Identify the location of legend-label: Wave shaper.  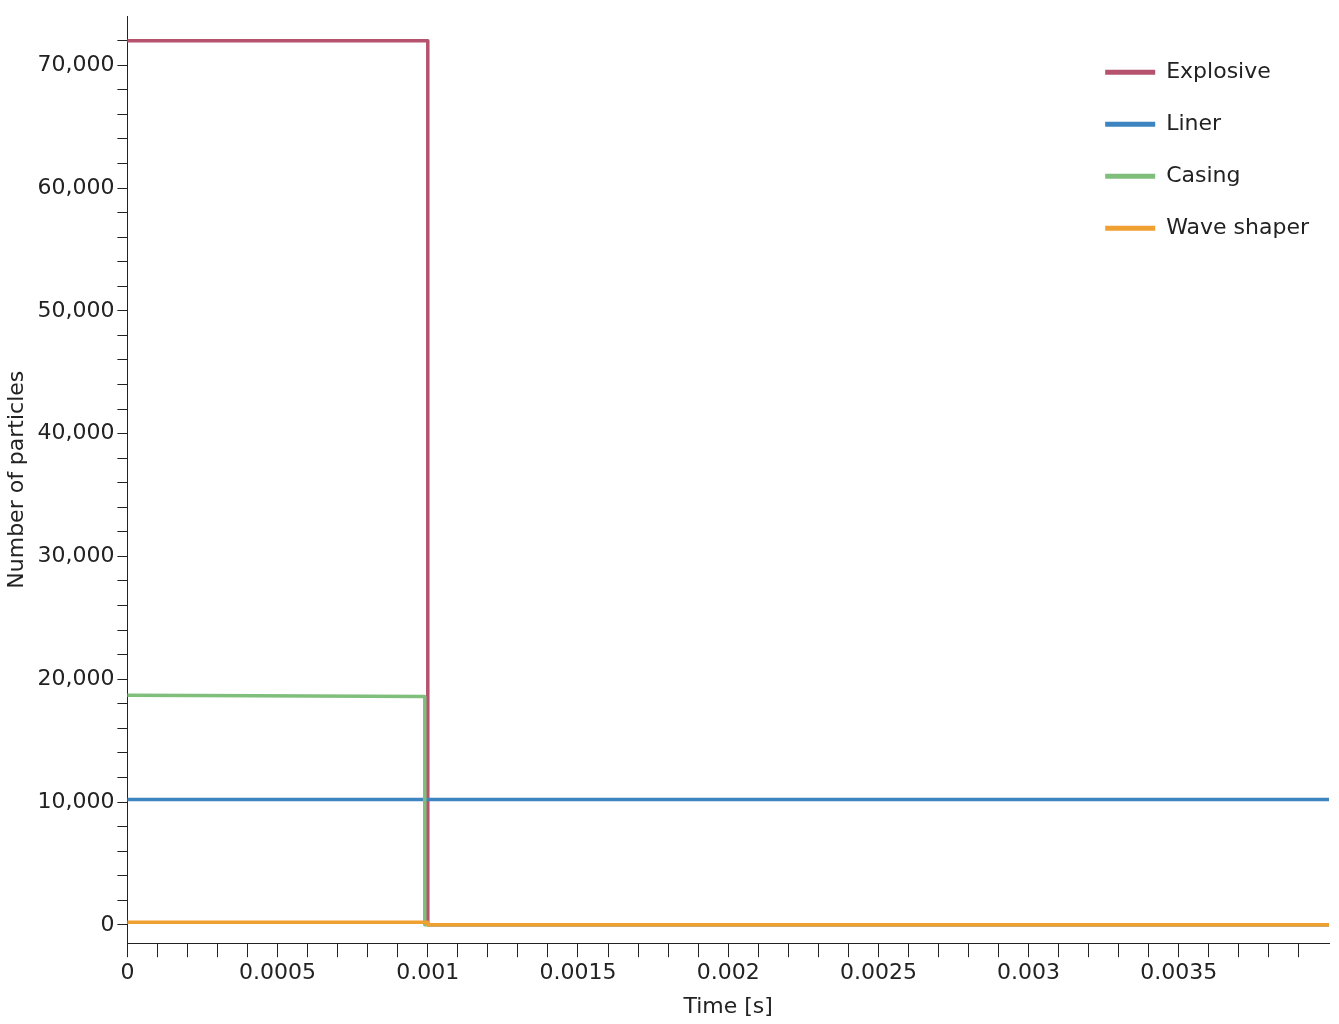
(1238, 226).